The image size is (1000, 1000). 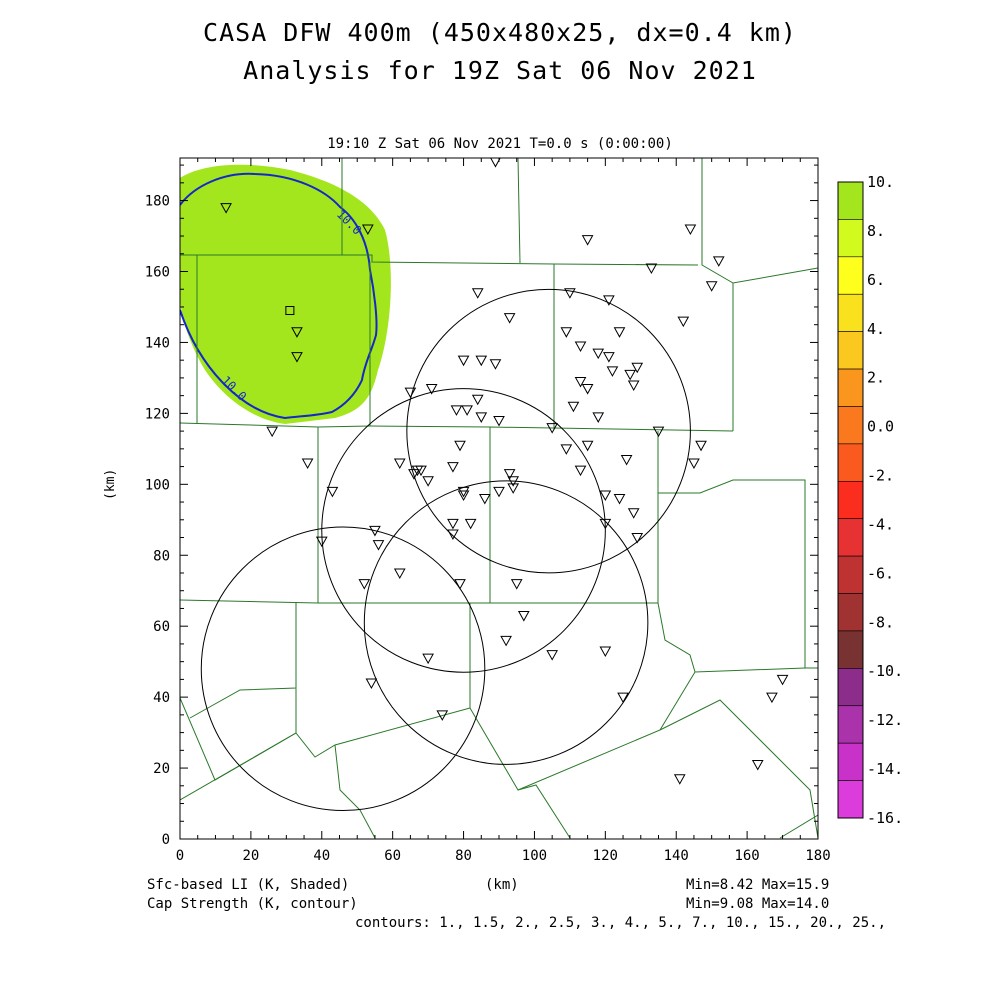 I want to click on chart-title-line-2: Analysis for 19Z Sat 06 Nov 2021, so click(x=500, y=70).